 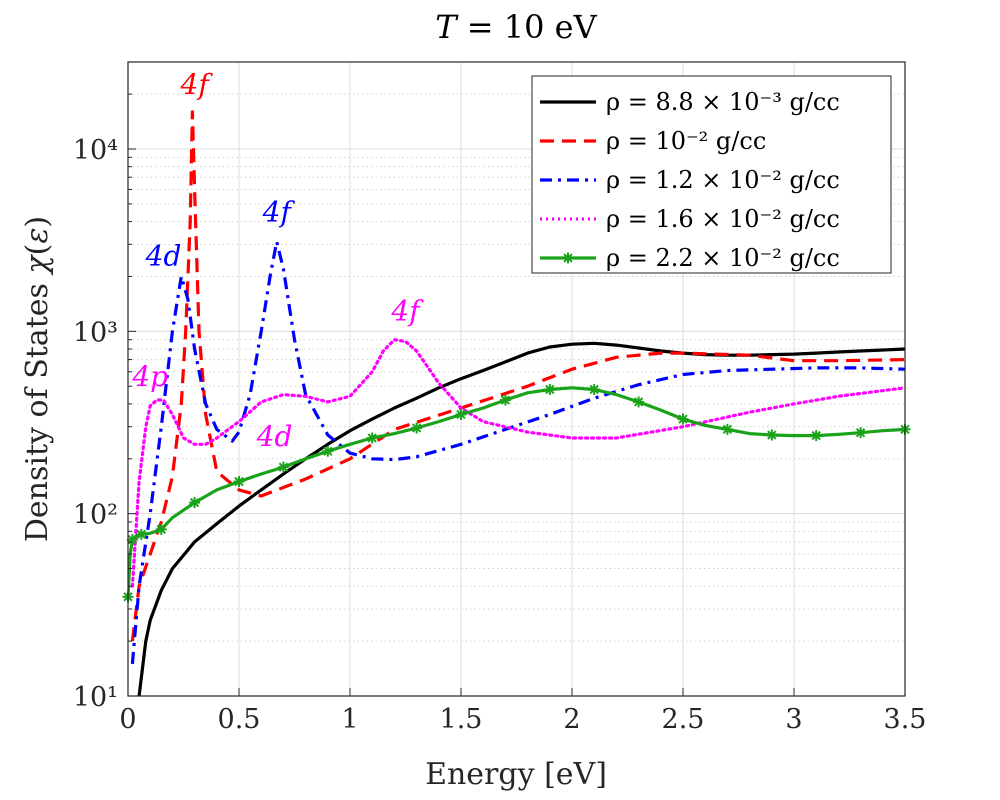 What do you see at coordinates (683, 719) in the screenshot?
I see `x-tick-label: 2.5` at bounding box center [683, 719].